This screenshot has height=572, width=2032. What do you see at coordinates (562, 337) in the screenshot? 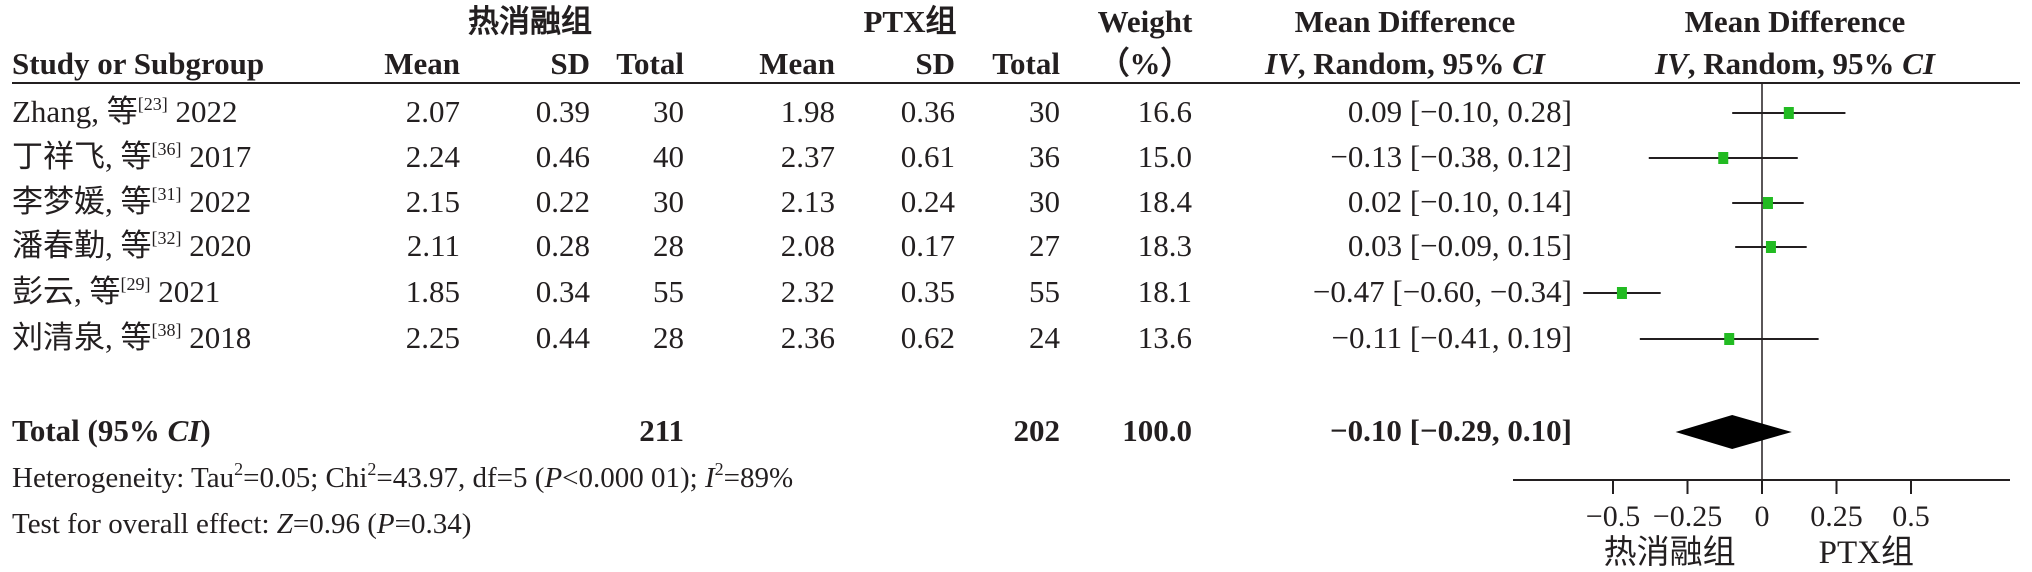
I see `exp-sd: 0.44` at bounding box center [562, 337].